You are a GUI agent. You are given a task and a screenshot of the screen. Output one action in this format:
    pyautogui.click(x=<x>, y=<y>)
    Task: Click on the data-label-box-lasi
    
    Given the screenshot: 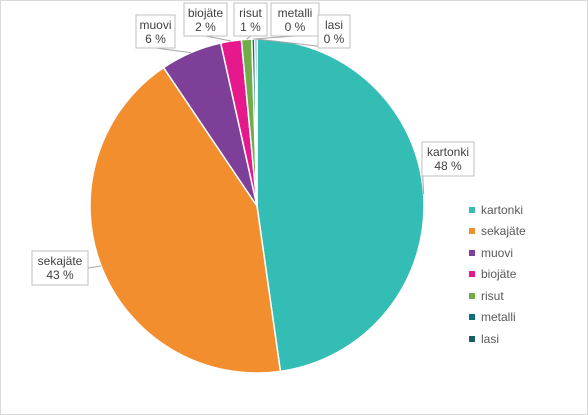 What is the action you would take?
    pyautogui.click(x=334, y=31)
    